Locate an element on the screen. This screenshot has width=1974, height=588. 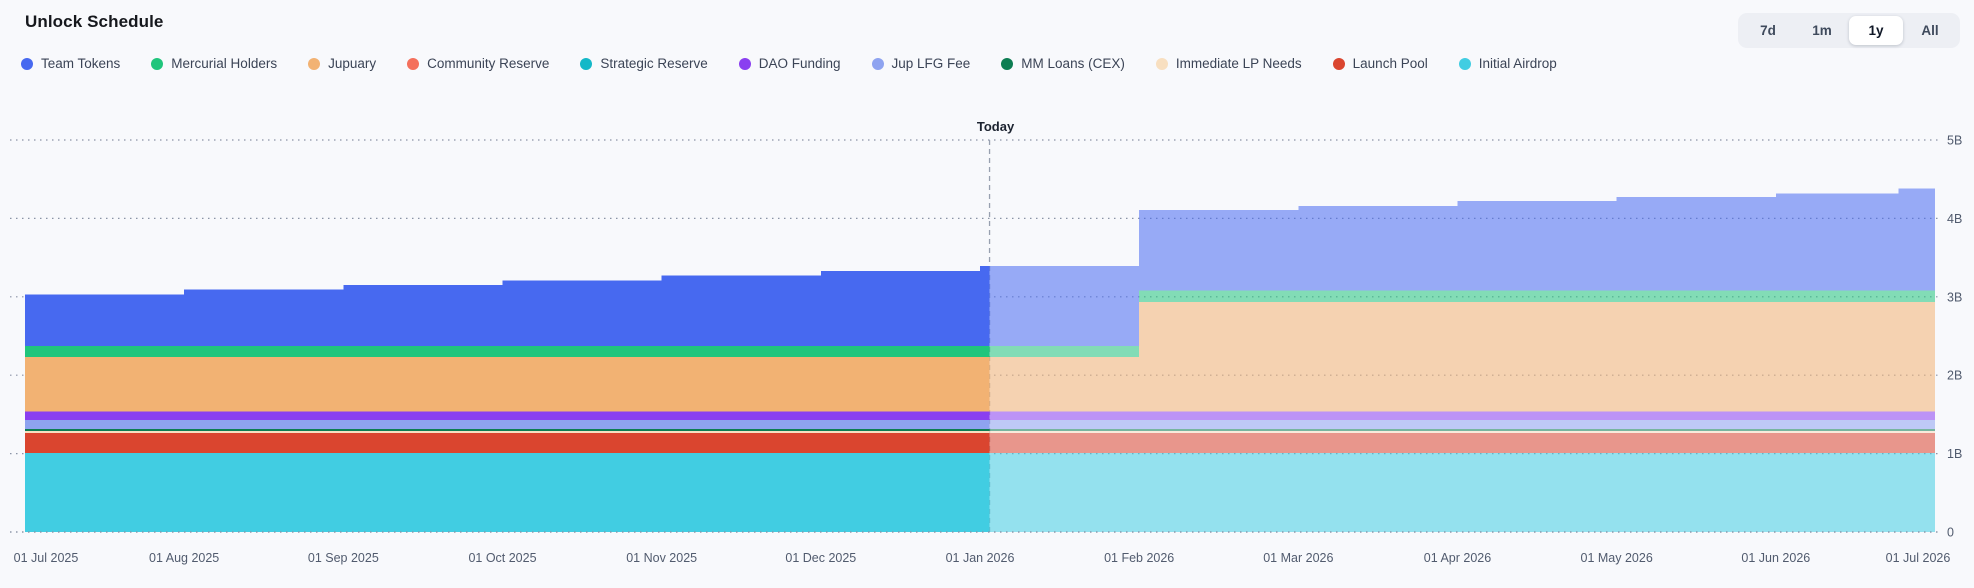
x-axis-label-01-oct-2025: 01 Oct 2025 is located at coordinates (502, 558).